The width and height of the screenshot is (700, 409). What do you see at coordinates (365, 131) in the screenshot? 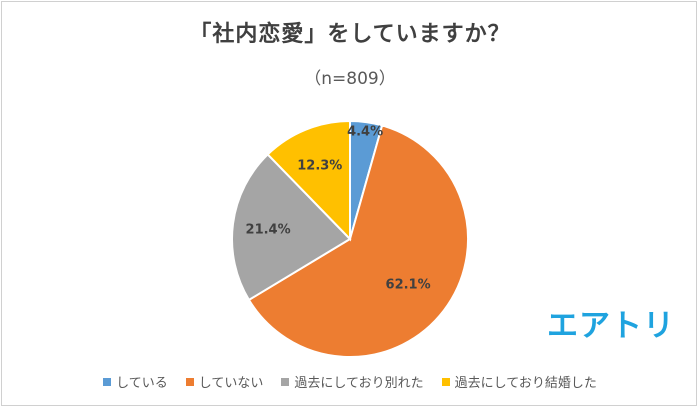
I see `data-label-doing: 4.4%` at bounding box center [365, 131].